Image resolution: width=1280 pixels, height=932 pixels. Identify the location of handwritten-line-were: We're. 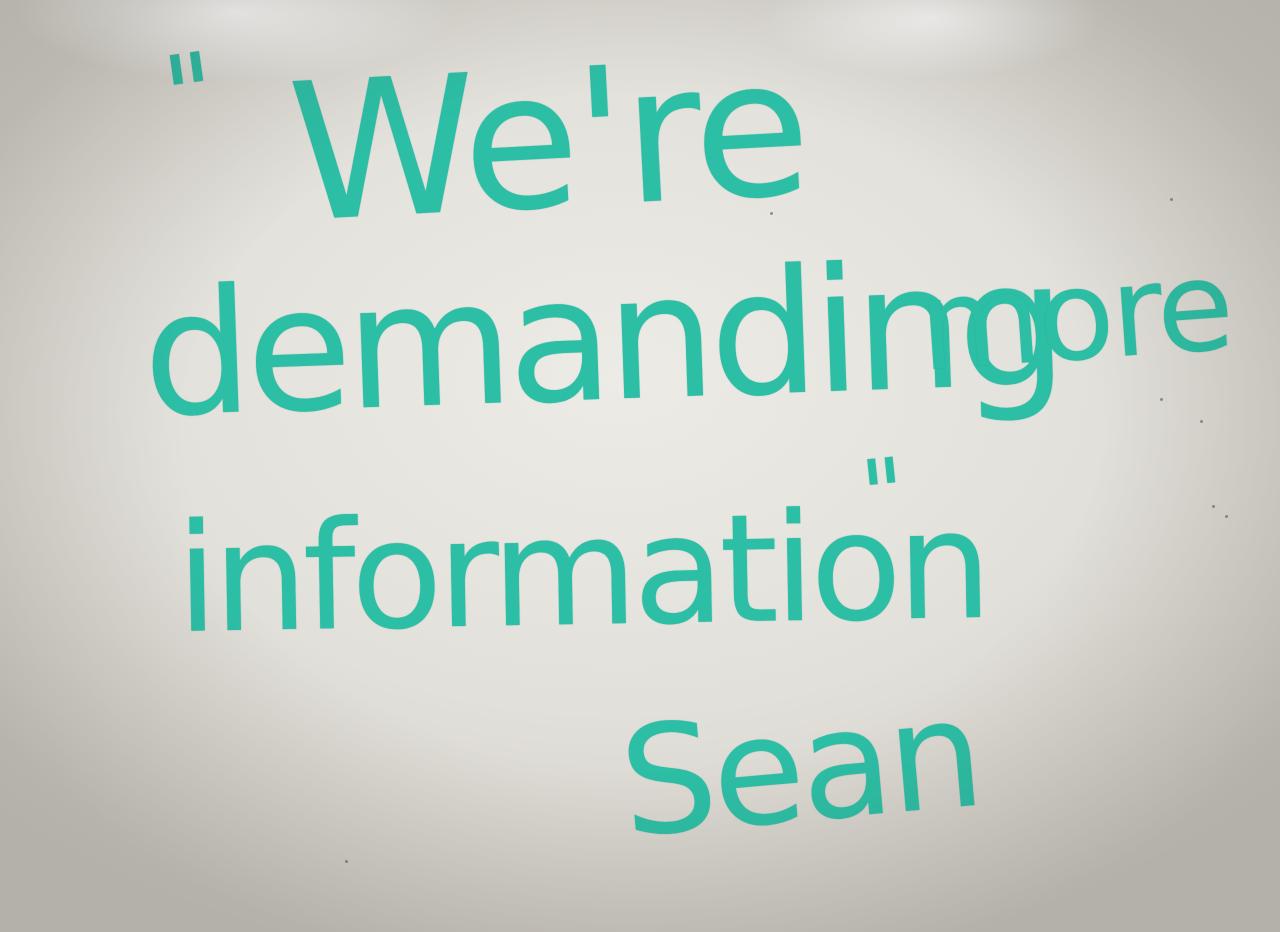
(548, 140).